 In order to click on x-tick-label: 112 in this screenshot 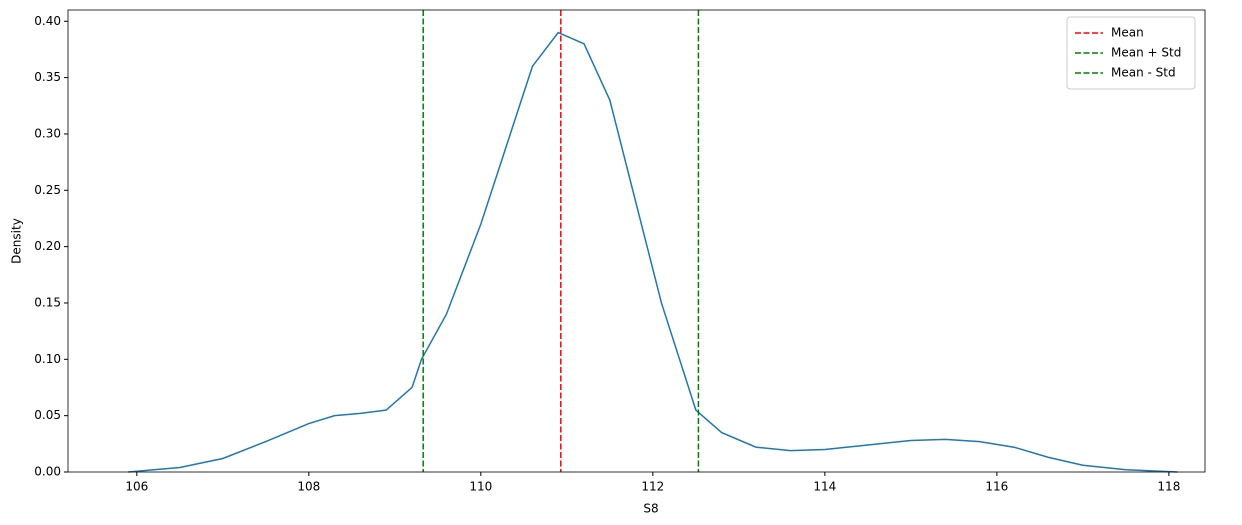, I will do `click(652, 487)`.